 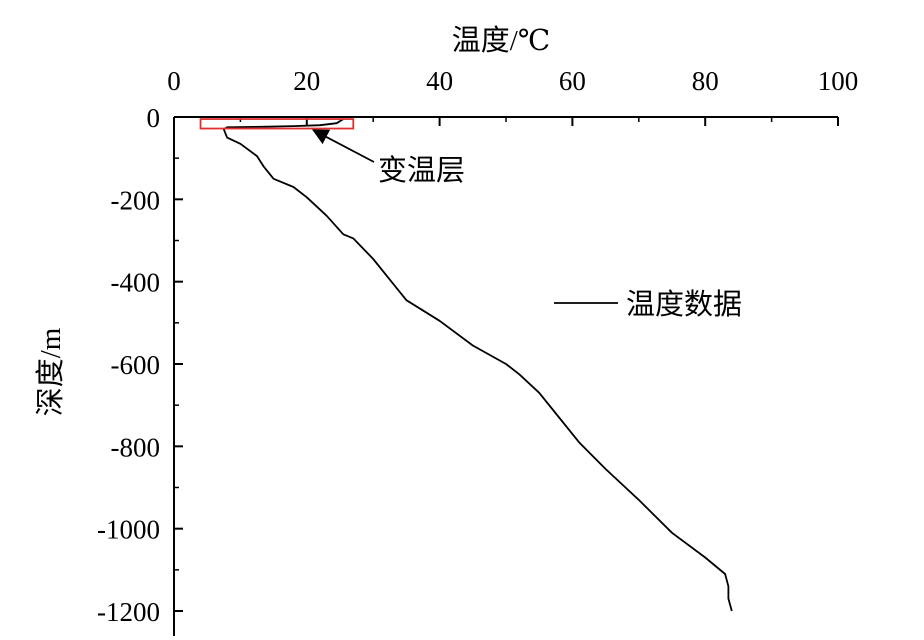 What do you see at coordinates (343, 146) in the screenshot?
I see `annotation-arrow` at bounding box center [343, 146].